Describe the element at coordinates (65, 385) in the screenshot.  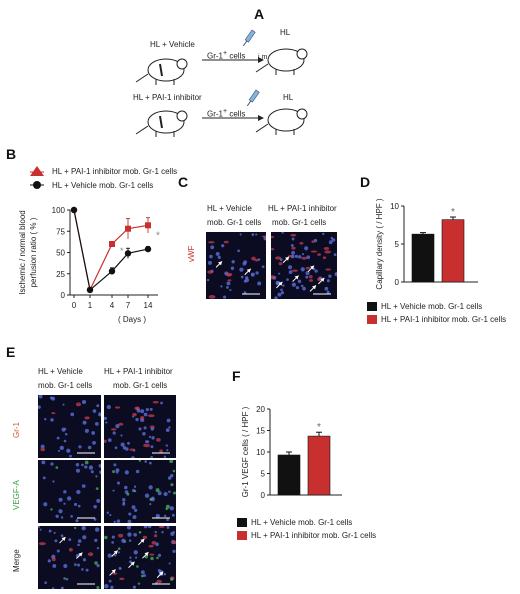
I see `e-col1-subtitle: mob. Gr-1 cells` at that location.